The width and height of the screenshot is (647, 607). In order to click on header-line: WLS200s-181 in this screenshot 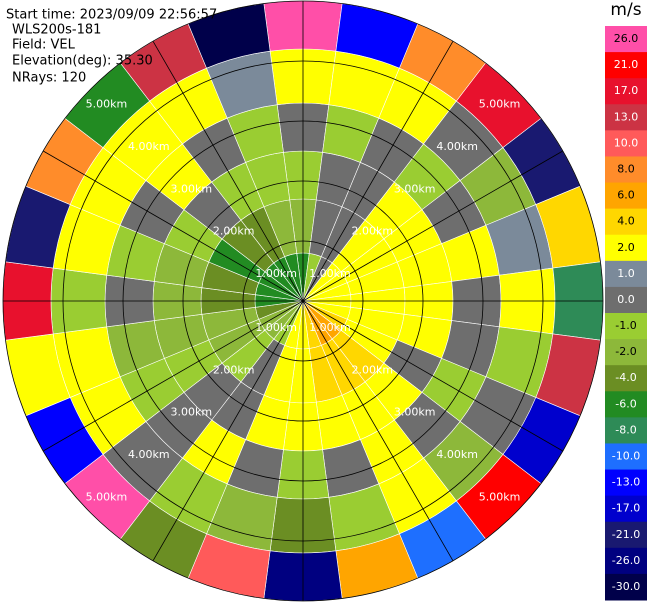, I will do `click(56, 30)`.